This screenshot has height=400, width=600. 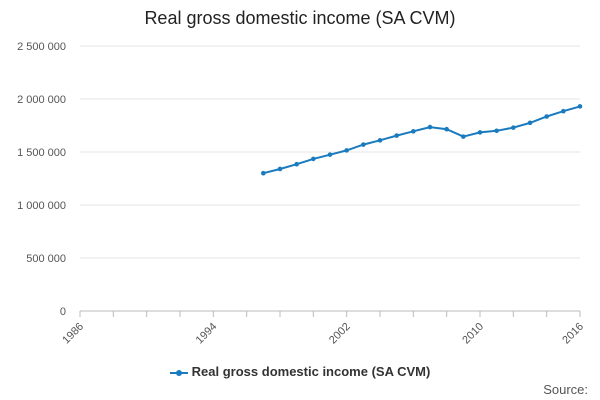 I want to click on legend-swatch, so click(x=178, y=372).